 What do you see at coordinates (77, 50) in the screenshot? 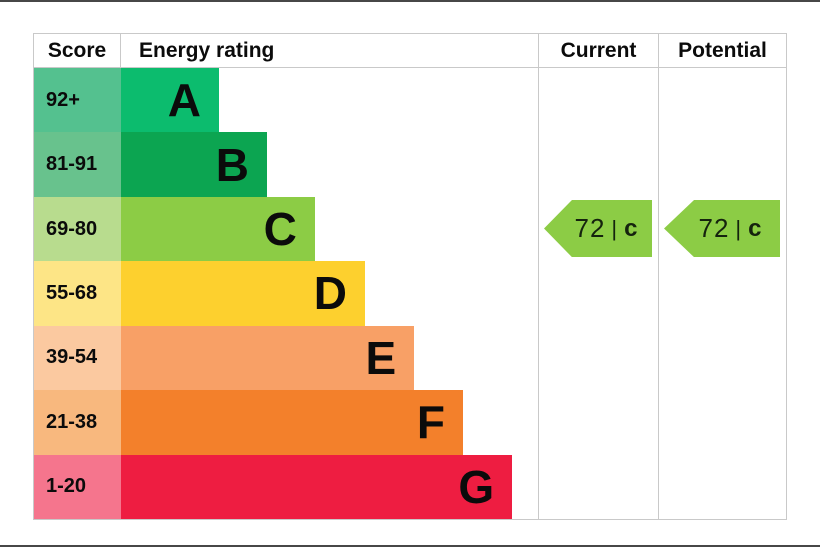
I see `score-column-header: Score` at bounding box center [77, 50].